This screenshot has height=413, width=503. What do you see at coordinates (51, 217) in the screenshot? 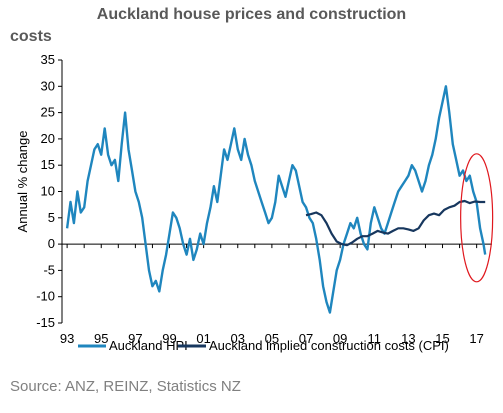
I see `y-tick-label: 5` at bounding box center [51, 217].